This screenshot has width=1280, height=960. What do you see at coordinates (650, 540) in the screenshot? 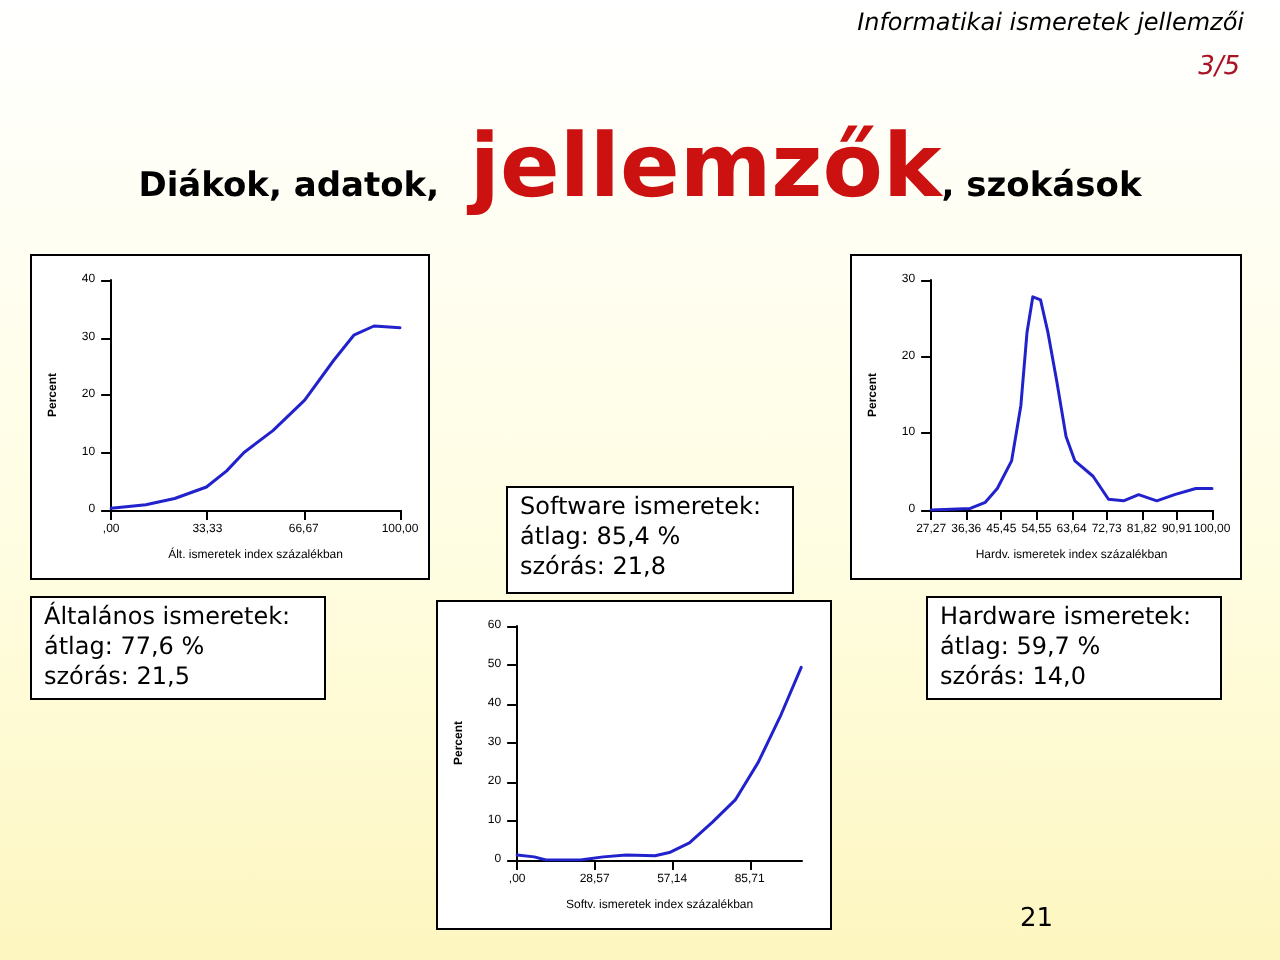
I see `text: Software ismeretek: átlag: 85,4 % szórás: 21,8` at bounding box center [650, 540].